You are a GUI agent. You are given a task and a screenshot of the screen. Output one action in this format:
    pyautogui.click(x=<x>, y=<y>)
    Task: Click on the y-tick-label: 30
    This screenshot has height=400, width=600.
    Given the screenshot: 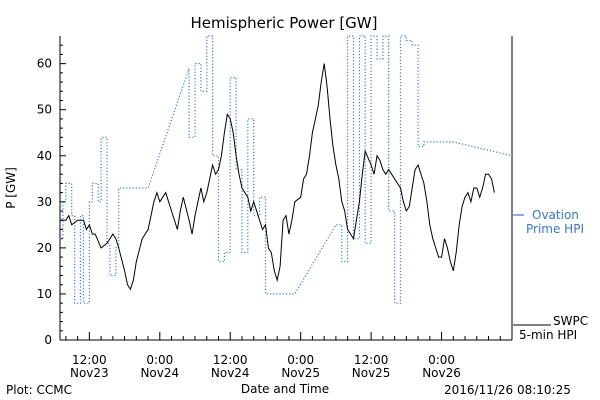 What is the action you would take?
    pyautogui.click(x=44, y=202)
    